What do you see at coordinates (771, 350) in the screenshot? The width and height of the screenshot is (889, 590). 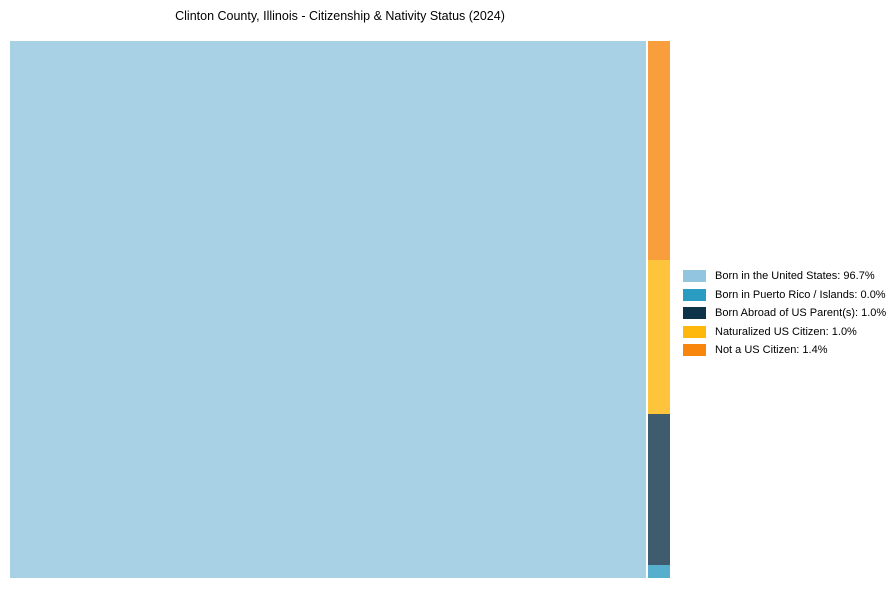 I see `legend-label: Not a US Citizen: 1.4%` at bounding box center [771, 350].